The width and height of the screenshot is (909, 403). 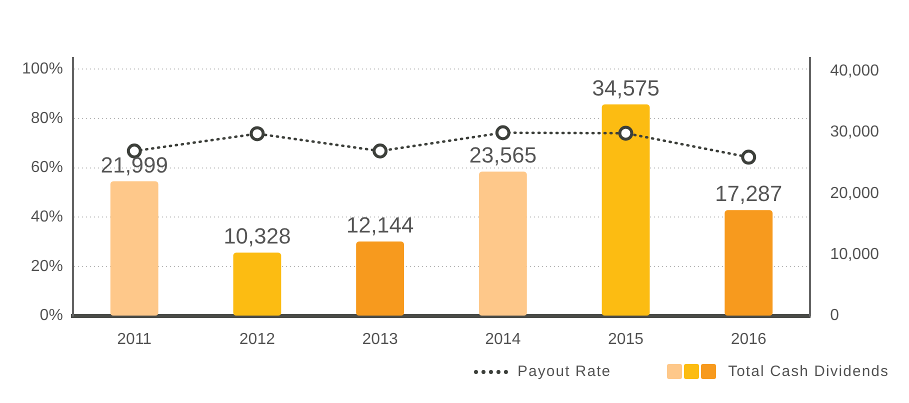 I want to click on y2-tick-label: 0, so click(x=835, y=315).